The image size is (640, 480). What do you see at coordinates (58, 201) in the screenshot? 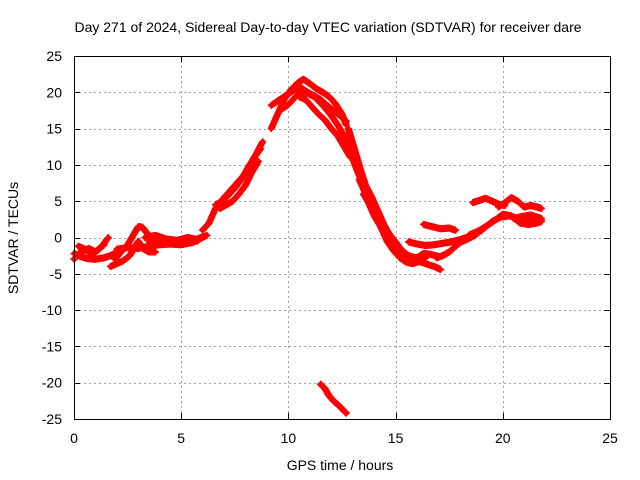
I see `y-tick-label: 5` at bounding box center [58, 201].